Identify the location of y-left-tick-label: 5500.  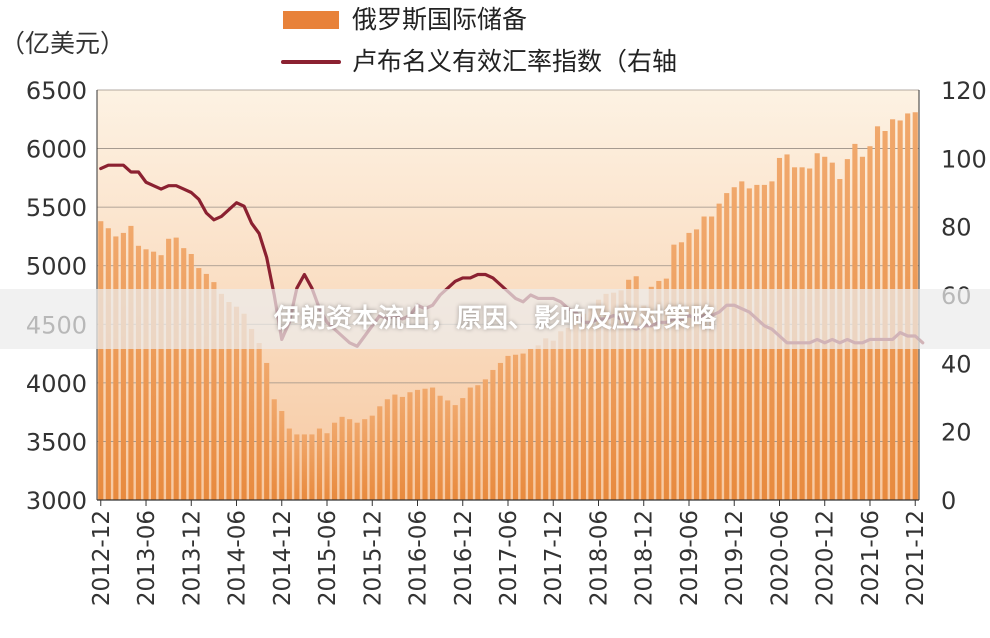
(56, 208).